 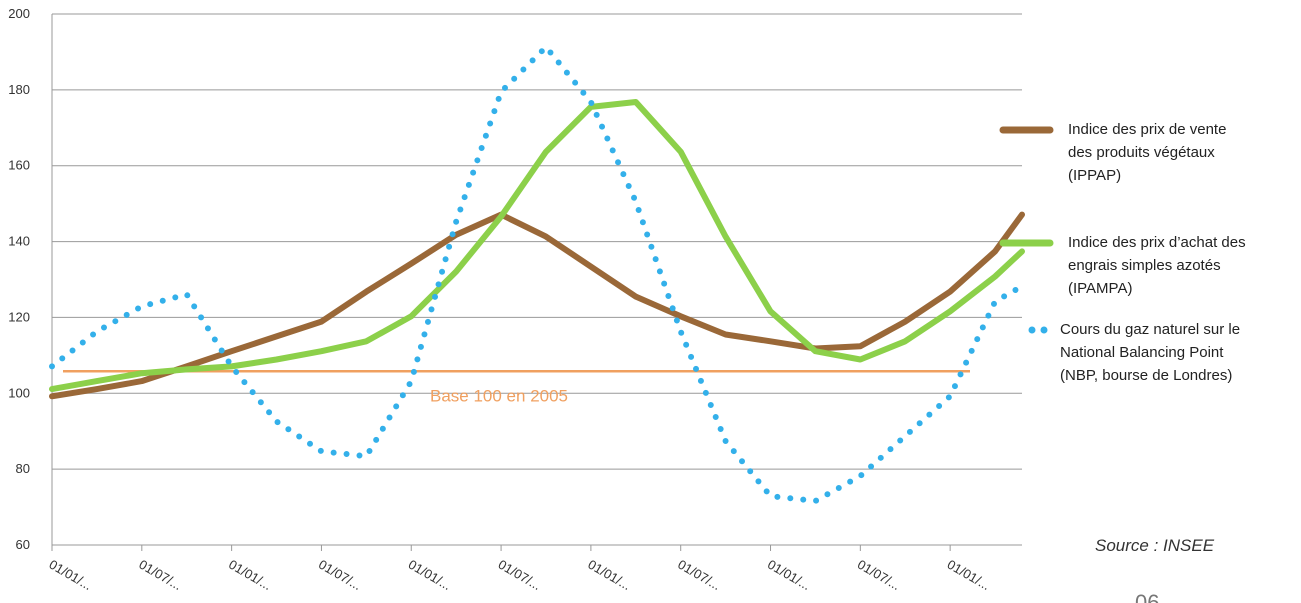 What do you see at coordinates (19, 241) in the screenshot?
I see `y-tick-label: 140` at bounding box center [19, 241].